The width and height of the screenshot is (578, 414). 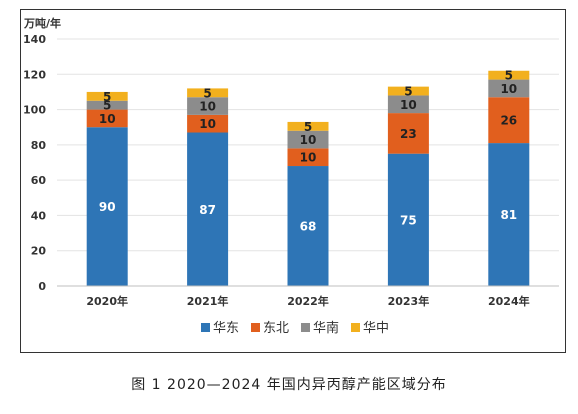 I want to click on y-tick-label: 60, so click(x=39, y=180).